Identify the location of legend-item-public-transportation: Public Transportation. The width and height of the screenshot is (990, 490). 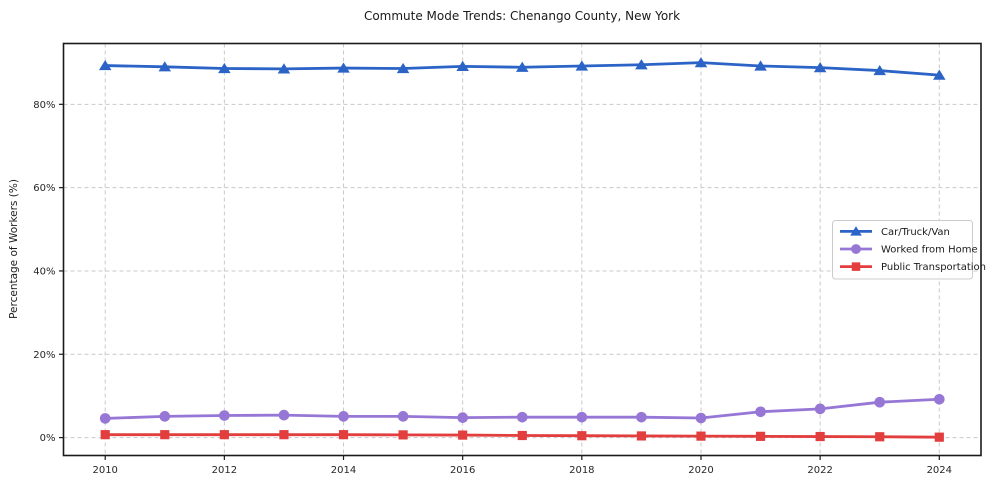
(913, 267).